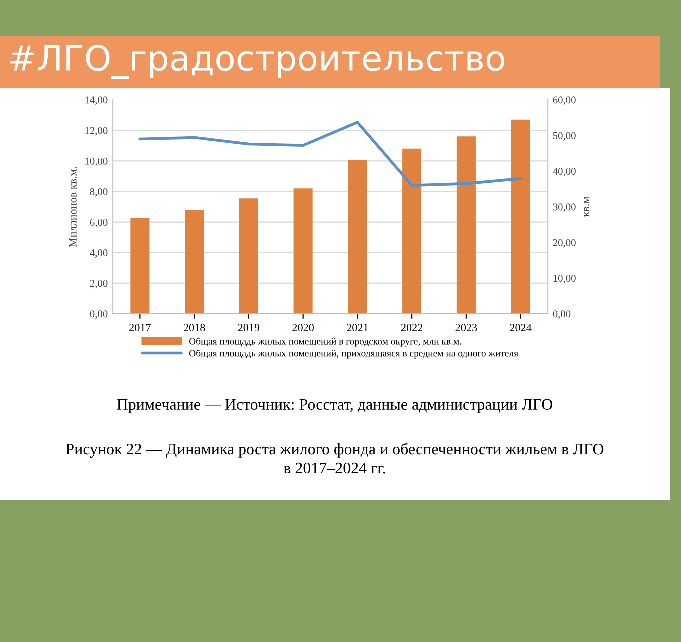  Describe the element at coordinates (303, 328) in the screenshot. I see `x-tick-label: 2020` at that location.